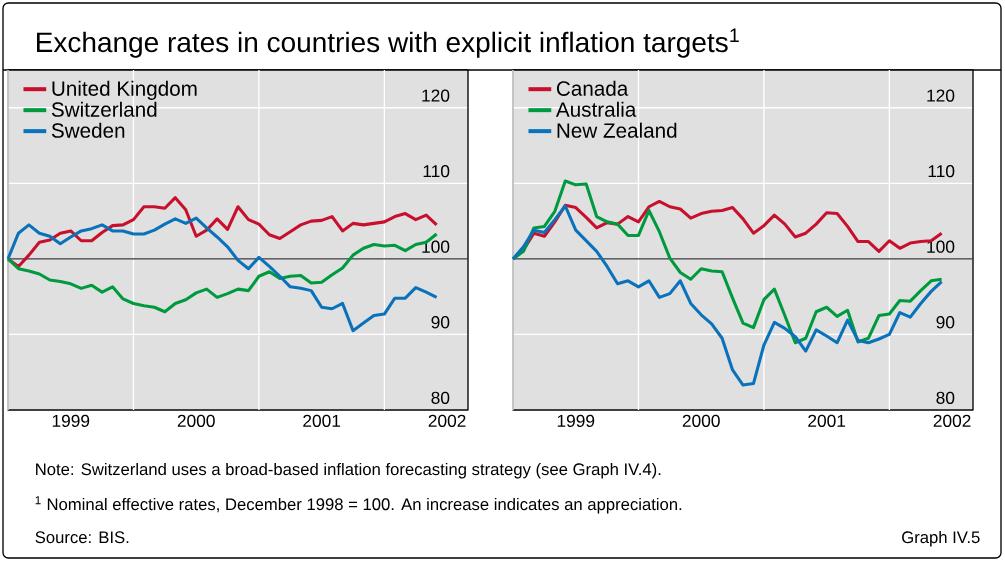 This screenshot has height=562, width=1005. I want to click on text: Graph IV.5, so click(941, 538).